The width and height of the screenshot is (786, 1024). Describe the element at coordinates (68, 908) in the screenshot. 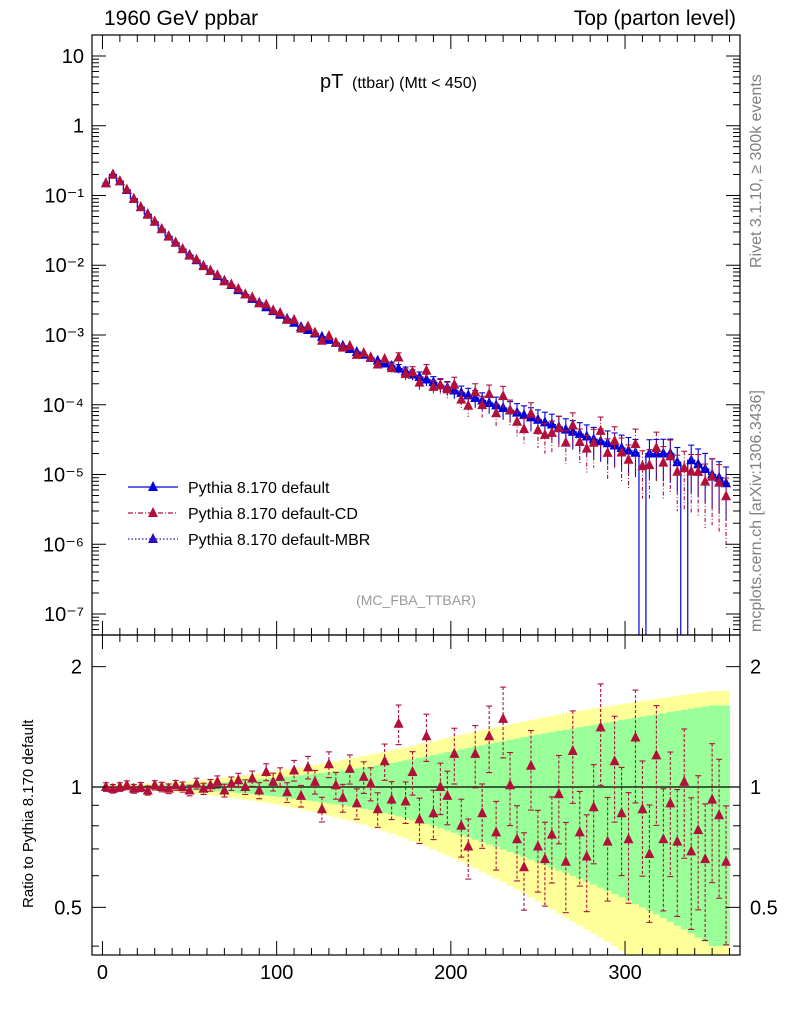

I see `ratio-y-tick-label: 0.5` at that location.